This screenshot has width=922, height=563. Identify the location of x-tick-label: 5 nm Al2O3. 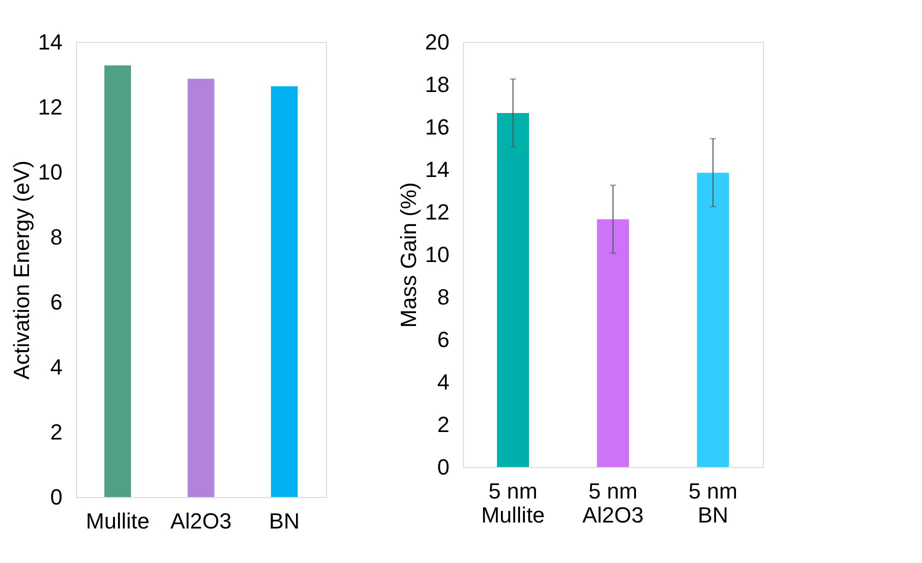
(613, 503).